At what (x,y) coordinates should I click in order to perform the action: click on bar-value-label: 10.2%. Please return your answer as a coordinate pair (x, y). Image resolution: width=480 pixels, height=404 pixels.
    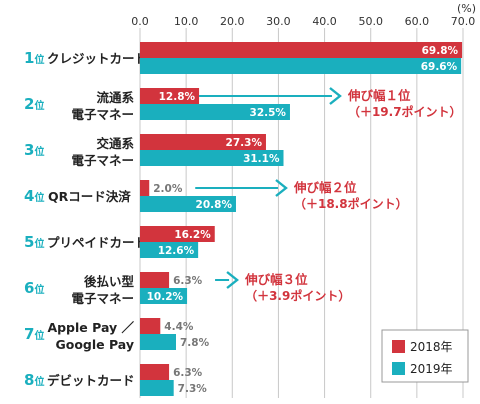
    Looking at the image, I should click on (165, 297).